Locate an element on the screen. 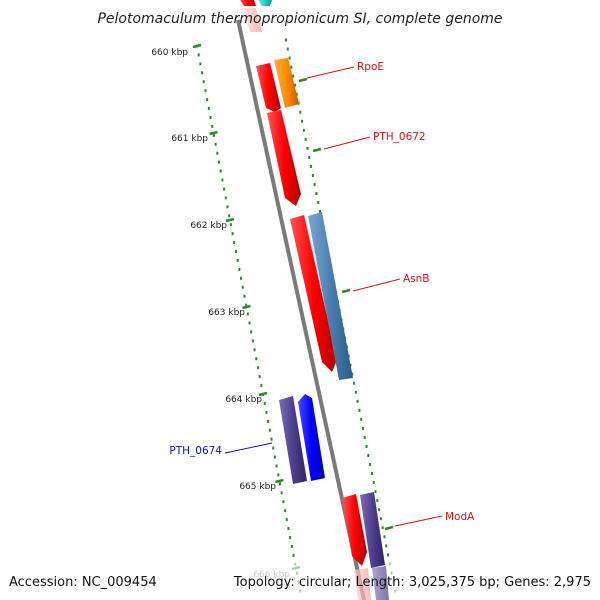 The height and width of the screenshot is (600, 600). gene-asnb is located at coordinates (330, 296).